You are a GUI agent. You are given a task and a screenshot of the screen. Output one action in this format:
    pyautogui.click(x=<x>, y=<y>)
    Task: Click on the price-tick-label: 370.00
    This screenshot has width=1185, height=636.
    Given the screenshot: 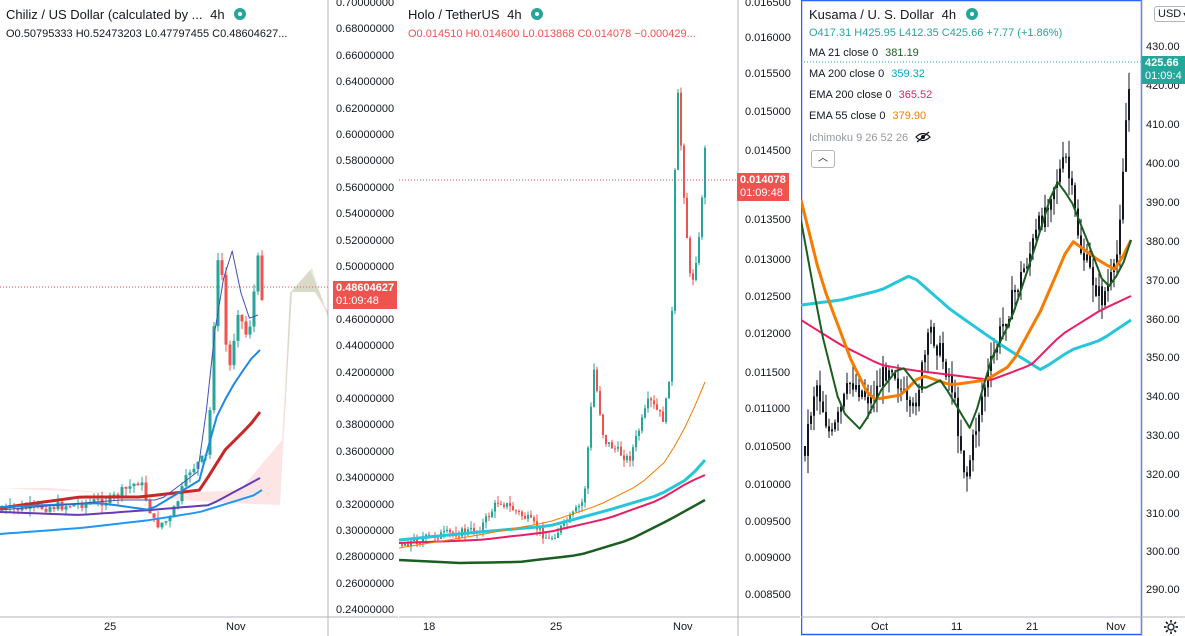 What is the action you would take?
    pyautogui.click(x=1163, y=281)
    